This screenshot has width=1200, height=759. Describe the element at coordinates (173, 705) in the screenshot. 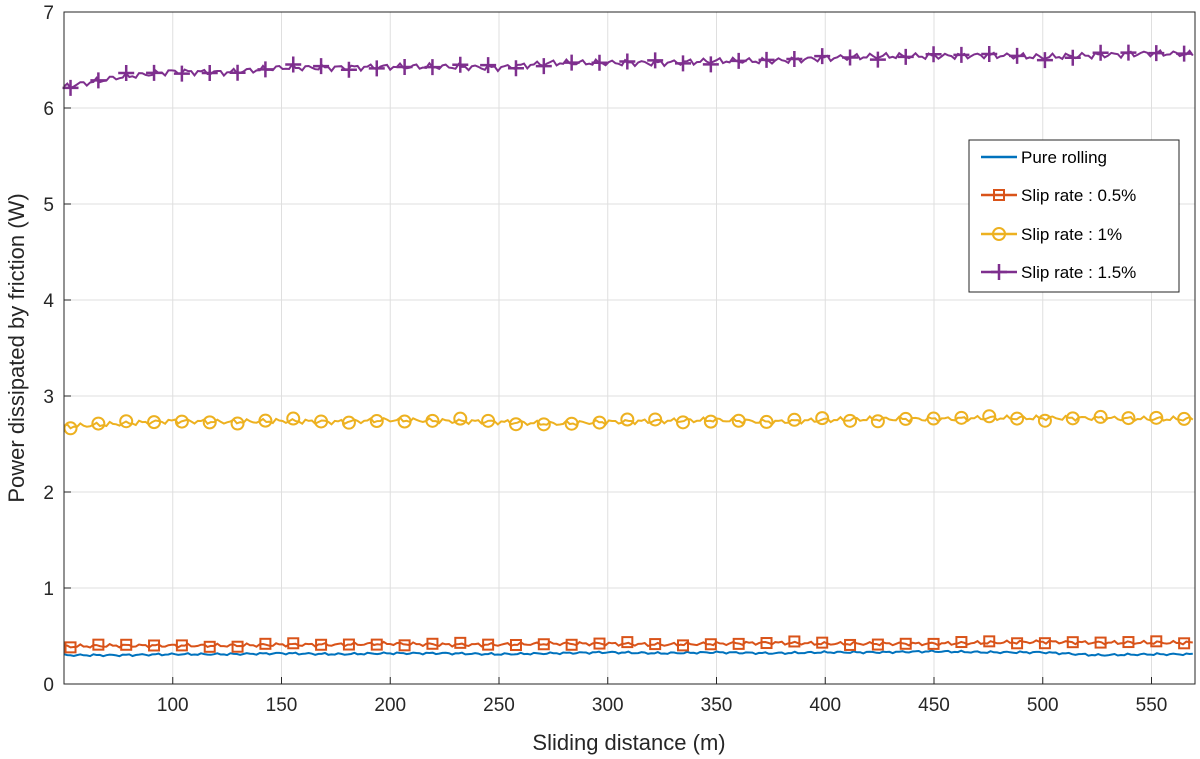

I see `x-tick-label: 100` at that location.